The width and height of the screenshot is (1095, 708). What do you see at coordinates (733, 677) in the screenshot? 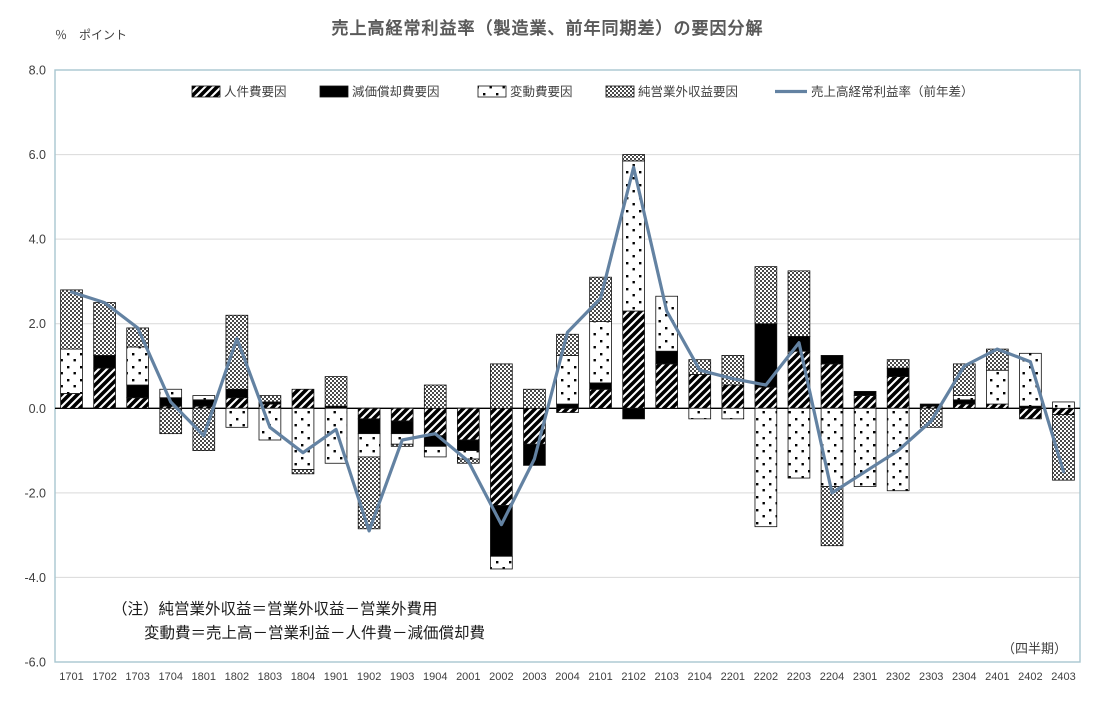
I see `x-tick-label: 2201` at bounding box center [733, 677].